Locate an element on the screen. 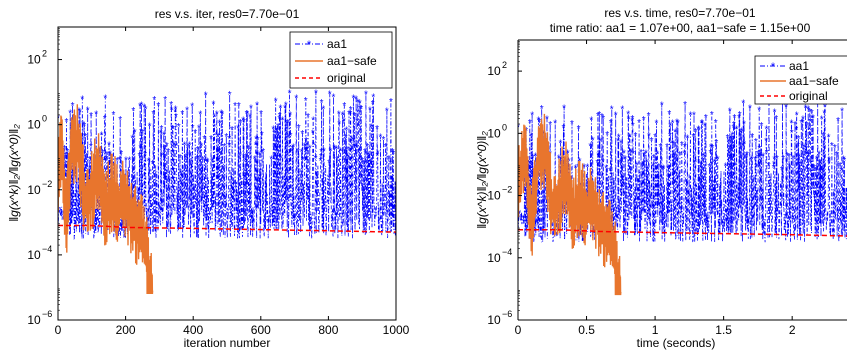 This screenshot has width=847, height=355. right-y-axis-label: ‖g(x^k)‖₂/‖g(x^0)‖₂ is located at coordinates (482, 180).